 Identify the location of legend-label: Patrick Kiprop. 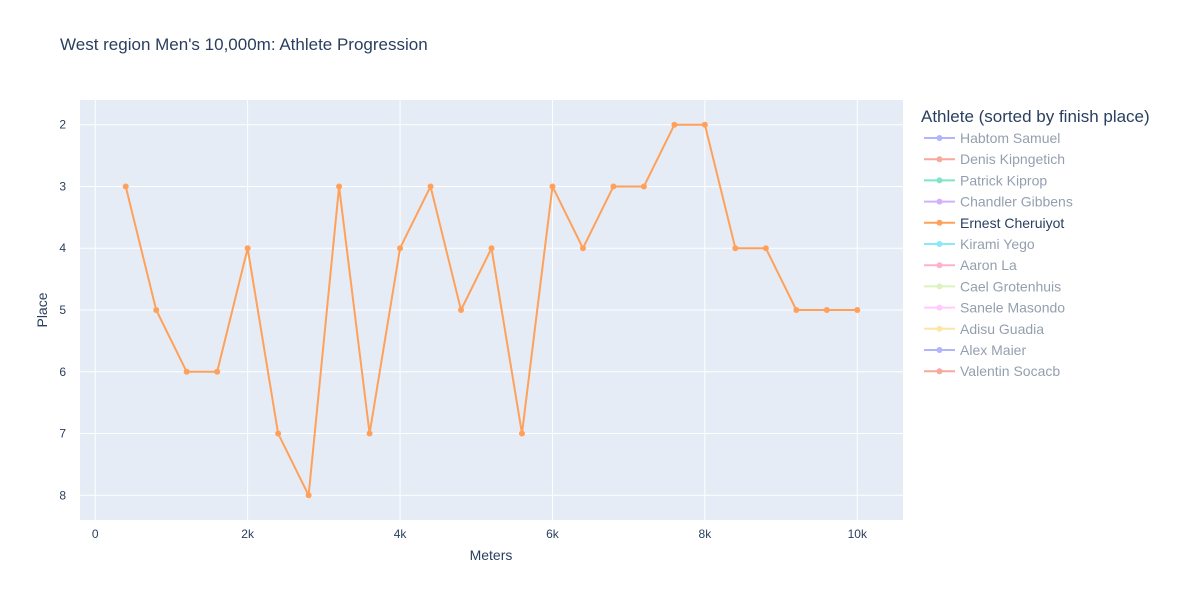
(1003, 180).